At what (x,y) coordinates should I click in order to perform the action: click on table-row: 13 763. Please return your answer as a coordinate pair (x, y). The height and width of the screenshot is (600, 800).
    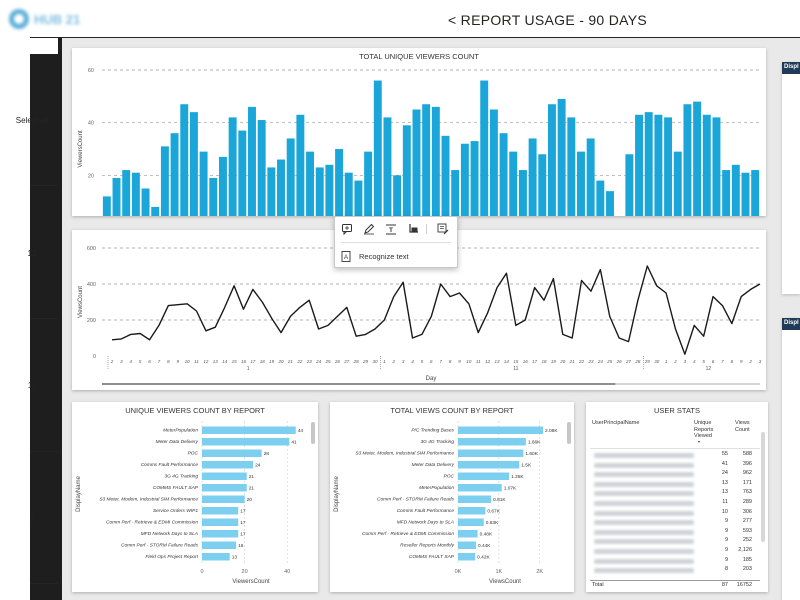
    Looking at the image, I should click on (675, 493).